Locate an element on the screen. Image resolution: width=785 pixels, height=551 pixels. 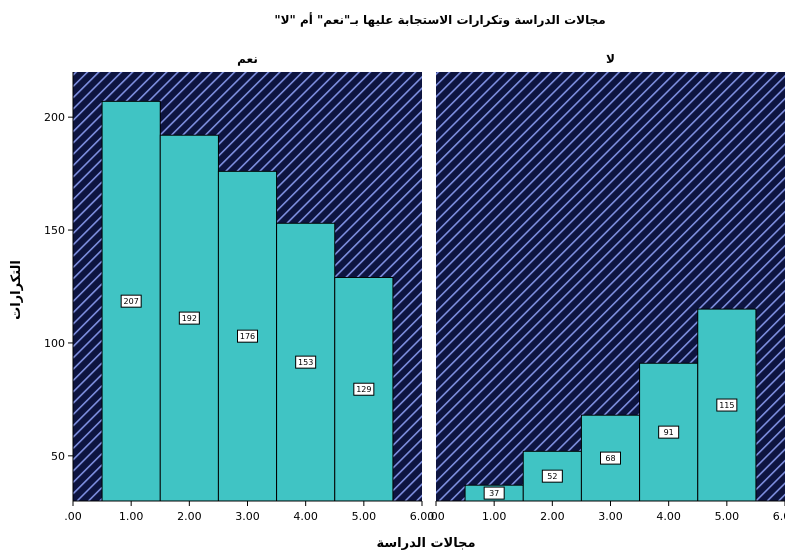
data-label: 91 is located at coordinates (669, 432).